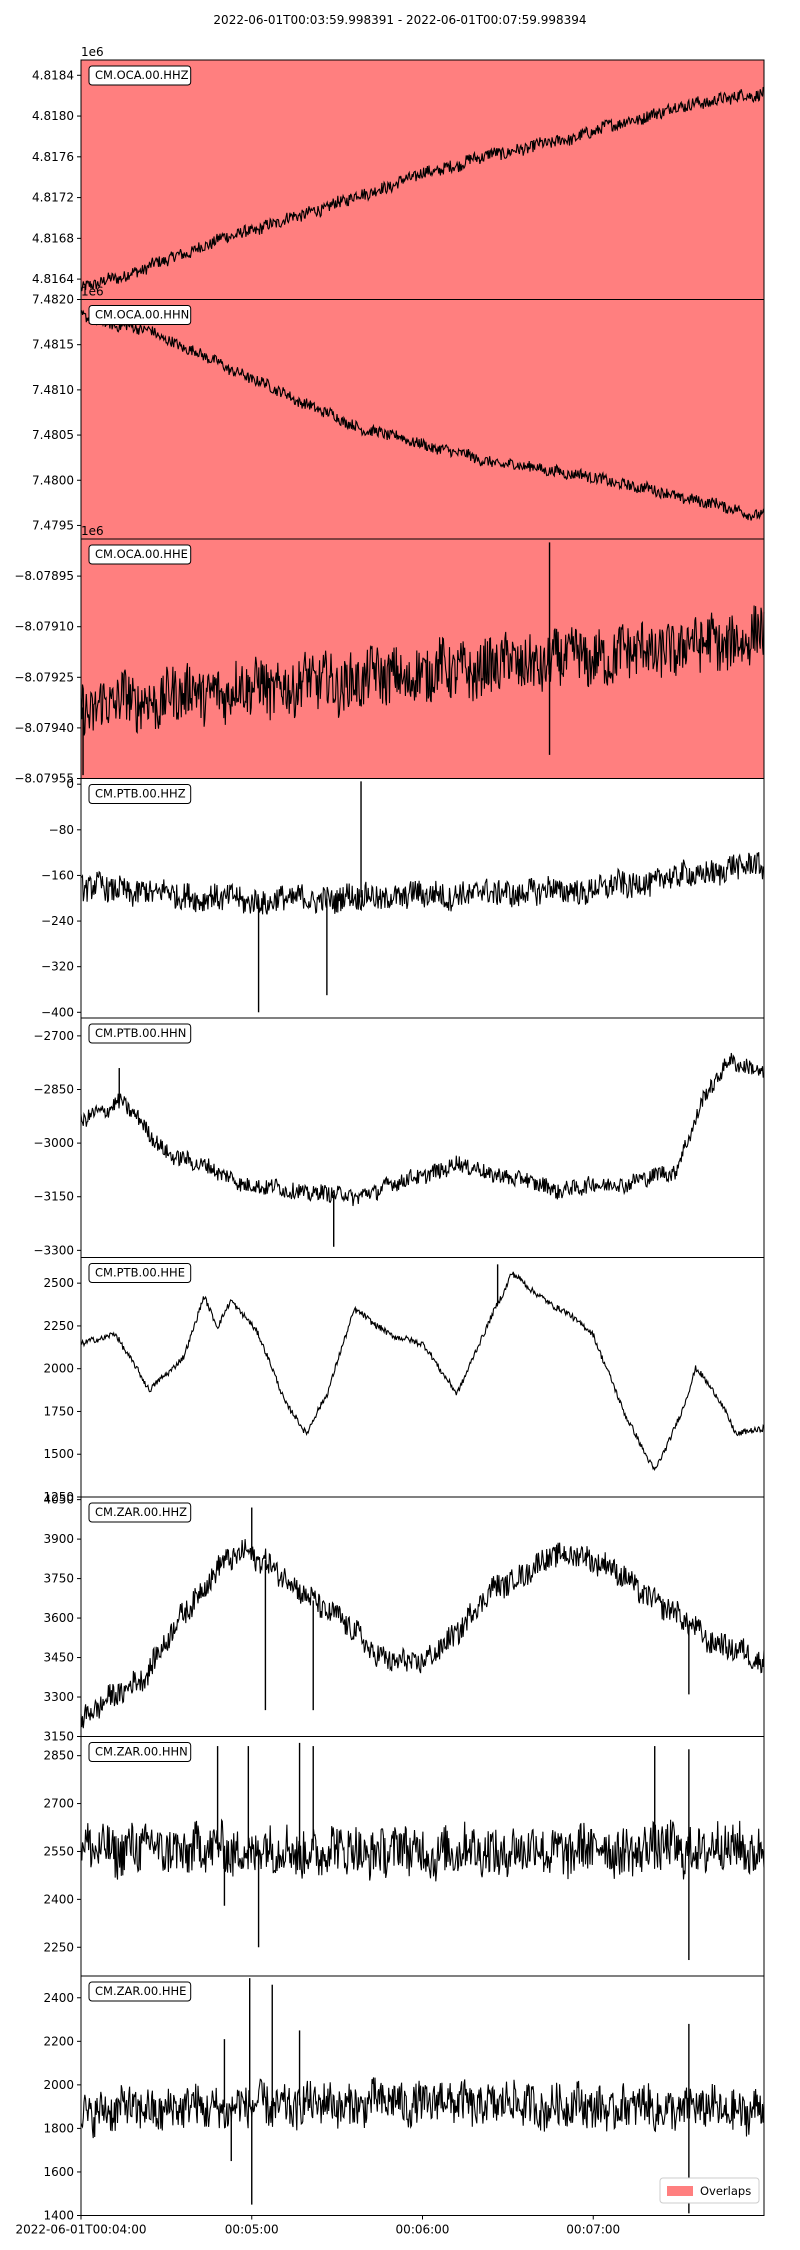 The height and width of the screenshot is (2250, 800). What do you see at coordinates (53, 75) in the screenshot?
I see `y-tick-label: 4.8184` at bounding box center [53, 75].